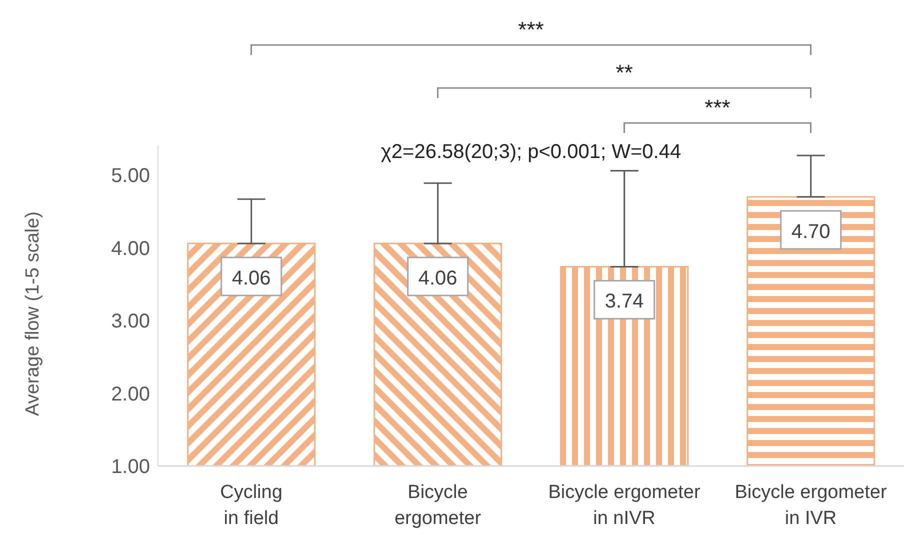 Image resolution: width=909 pixels, height=538 pixels. I want to click on y-tick-label: 2.00, so click(130, 394).